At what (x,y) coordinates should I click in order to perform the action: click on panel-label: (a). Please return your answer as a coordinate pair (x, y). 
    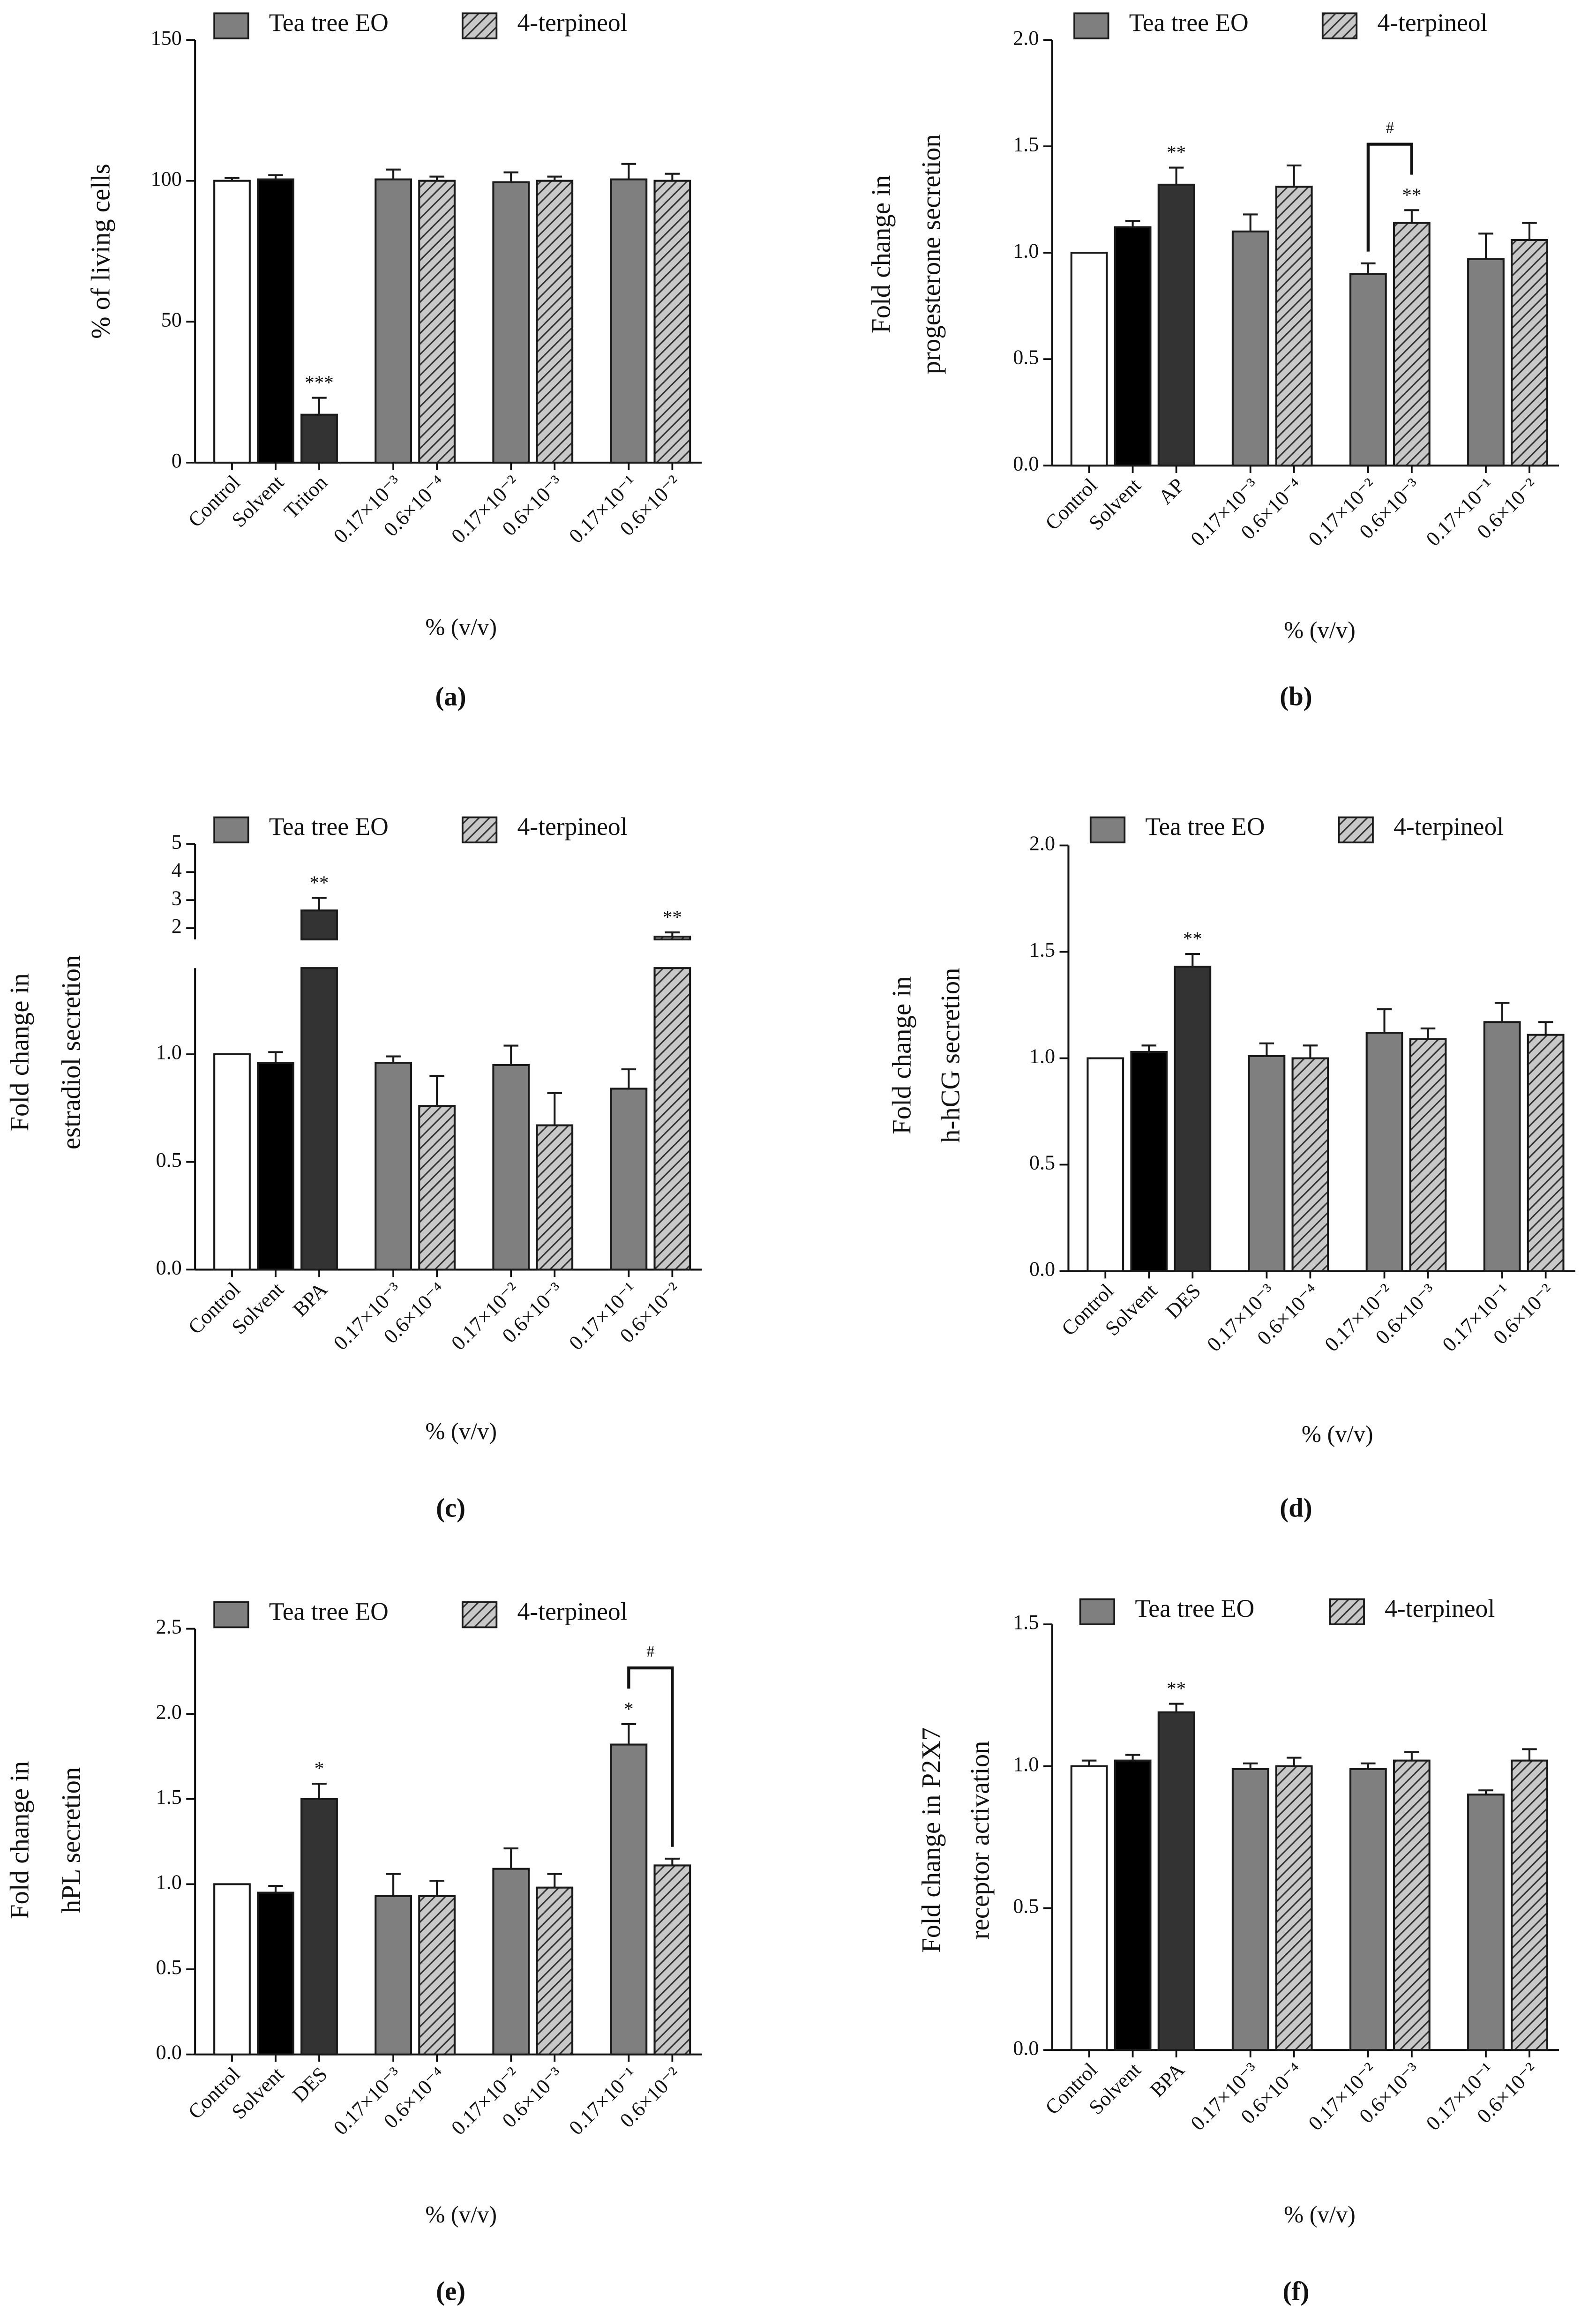
    Looking at the image, I should click on (450, 696).